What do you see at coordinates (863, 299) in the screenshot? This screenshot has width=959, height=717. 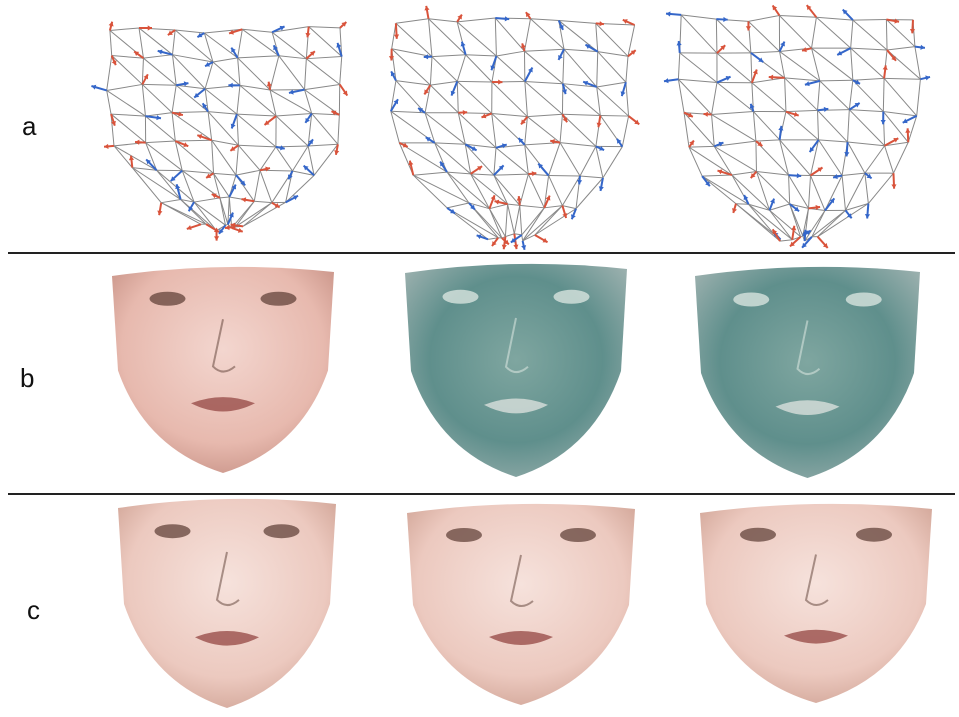 I see `eye` at bounding box center [863, 299].